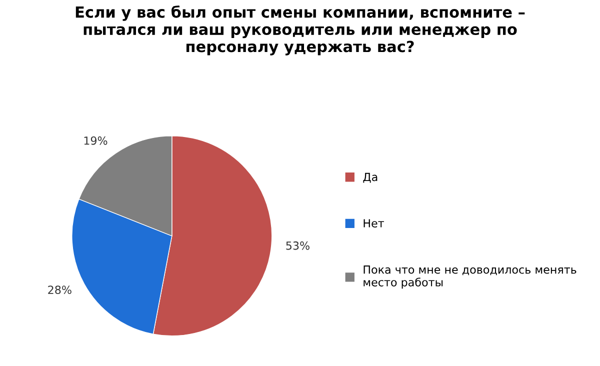 This screenshot has height=366, width=600. What do you see at coordinates (370, 177) in the screenshot?
I see `legend-label: Да` at bounding box center [370, 177].